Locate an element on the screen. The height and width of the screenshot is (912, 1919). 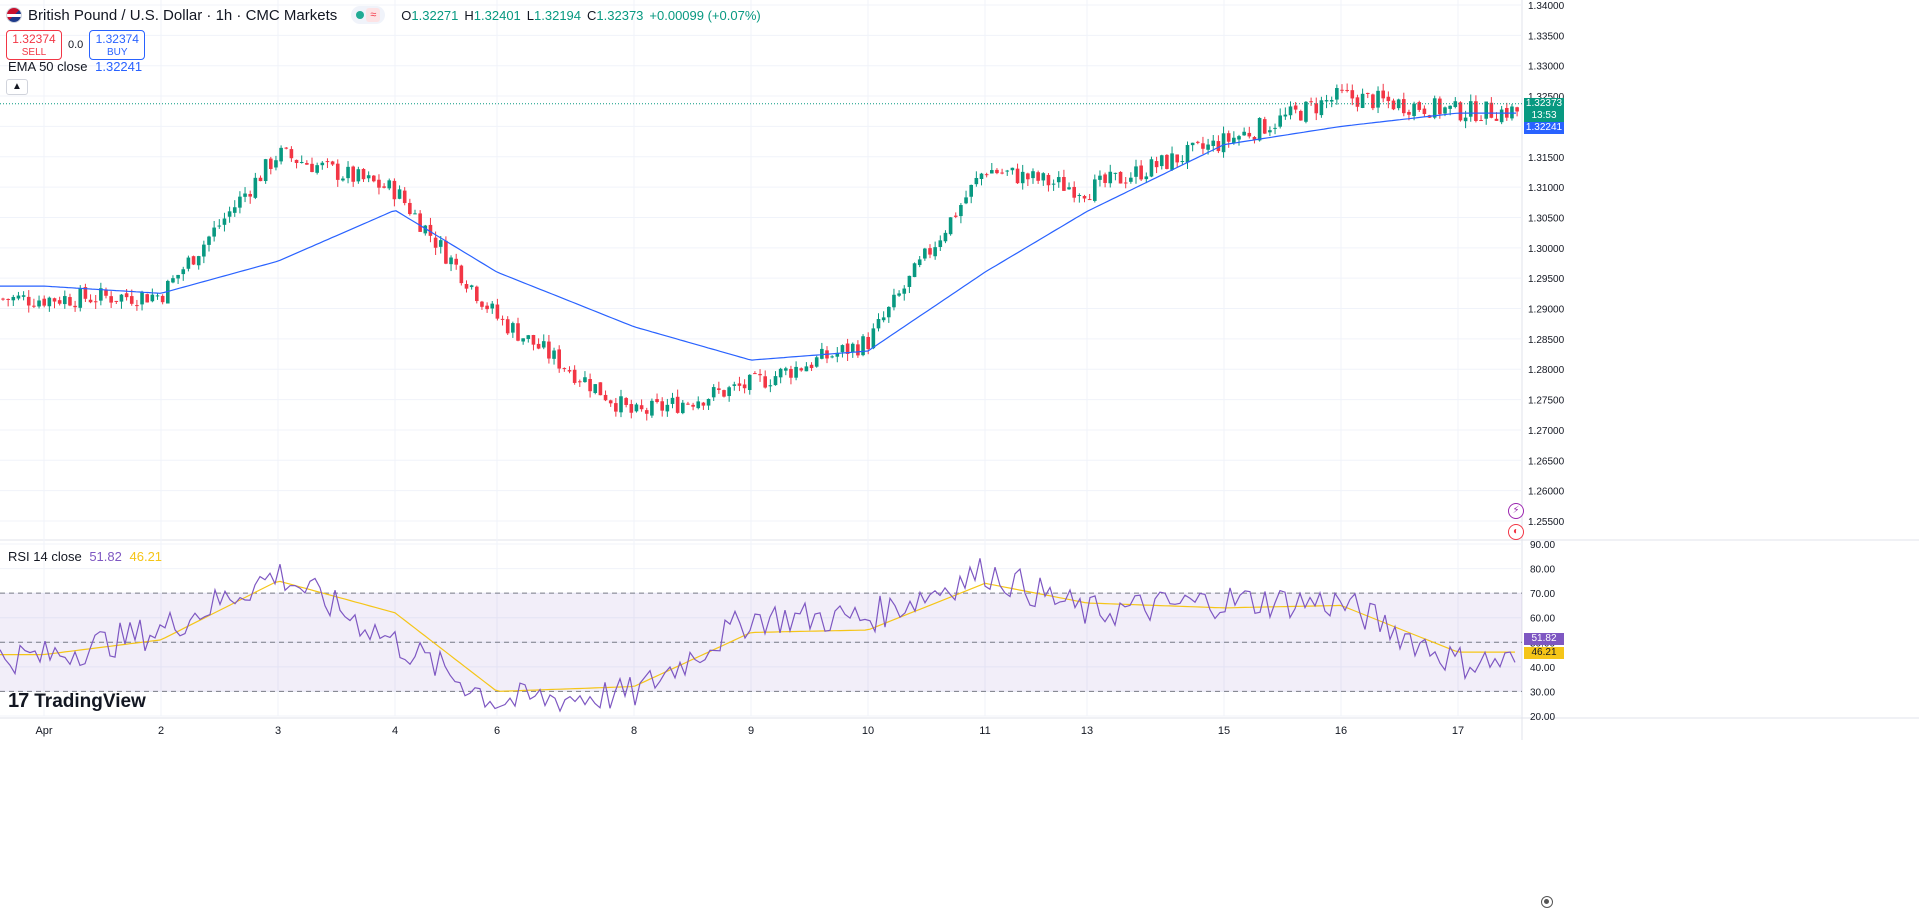
high-label: H is located at coordinates (469, 15).